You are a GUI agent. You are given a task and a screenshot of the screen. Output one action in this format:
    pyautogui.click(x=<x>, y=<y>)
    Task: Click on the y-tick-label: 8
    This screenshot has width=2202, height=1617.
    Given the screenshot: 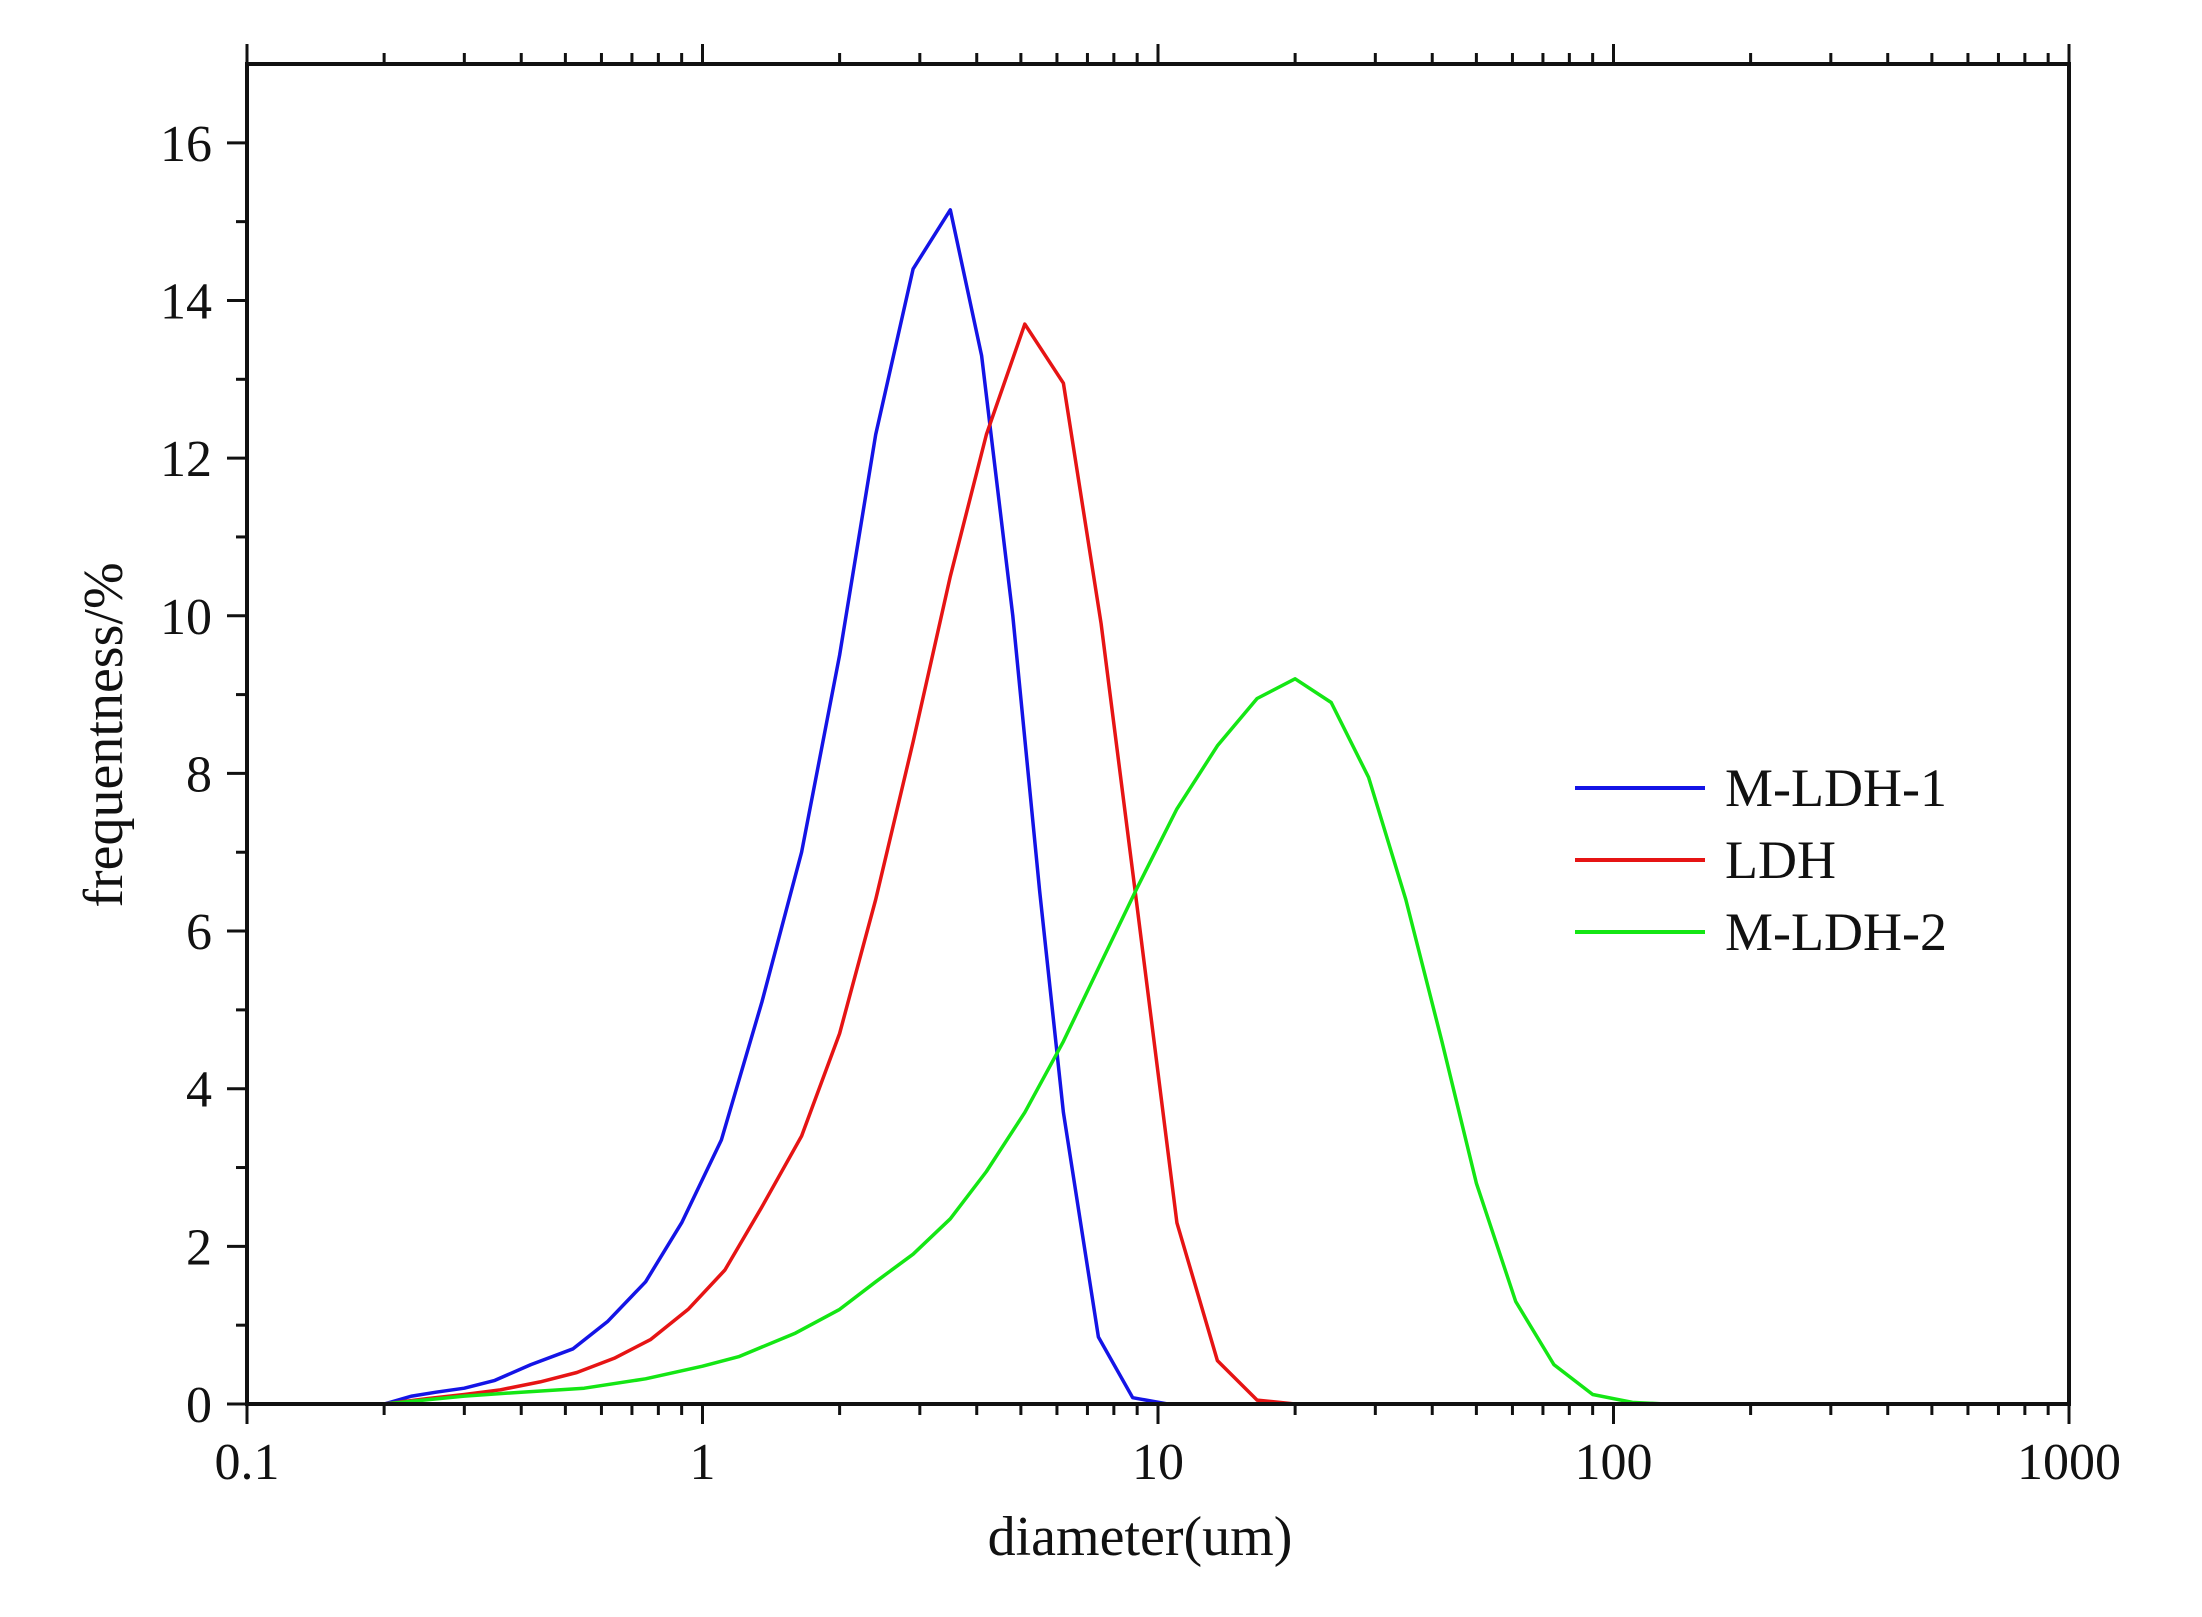 What is the action you would take?
    pyautogui.click(x=199, y=774)
    